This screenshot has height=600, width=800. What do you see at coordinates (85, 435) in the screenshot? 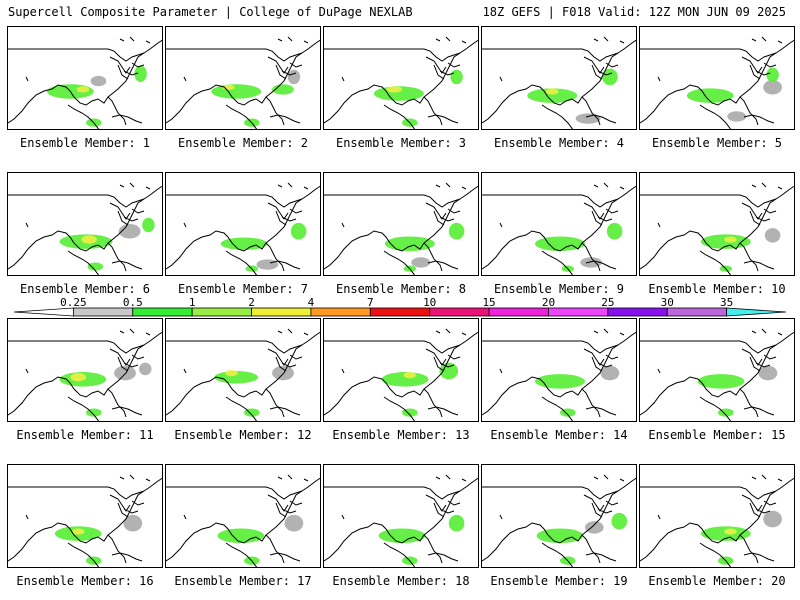
I see `ensemble-member-label: Ensemble Member: 11` at bounding box center [85, 435].